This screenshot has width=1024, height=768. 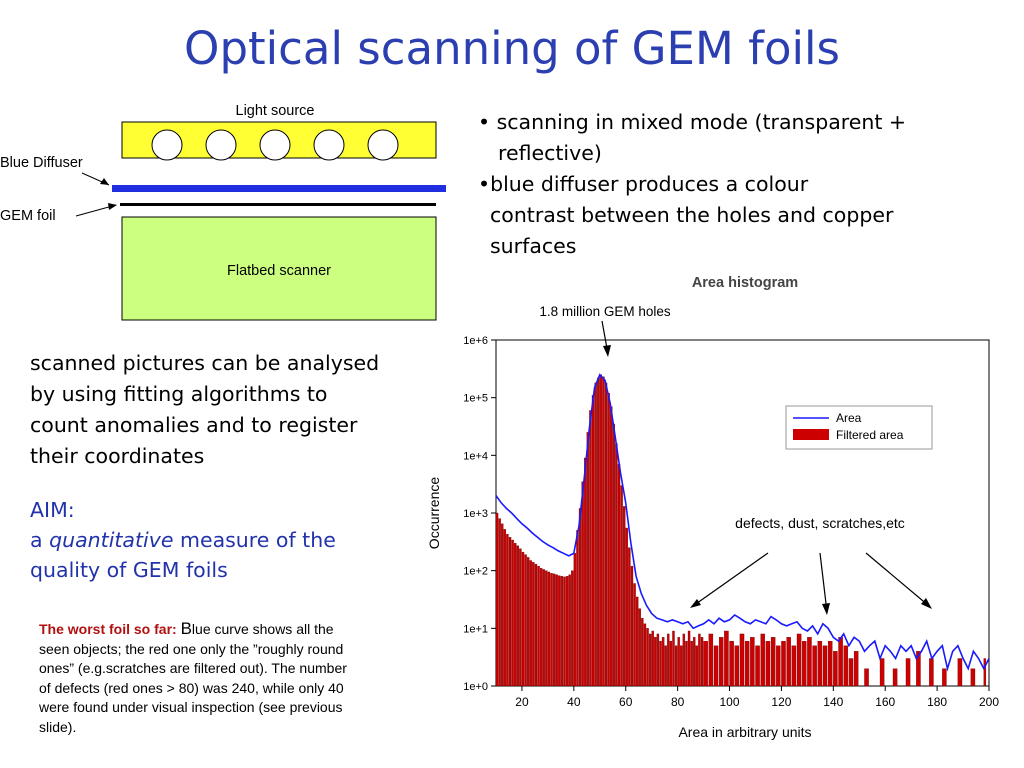 What do you see at coordinates (757, 697) in the screenshot?
I see `x-axis-ticks: 20 40 60 80 100 120 140 160 180 200` at bounding box center [757, 697].